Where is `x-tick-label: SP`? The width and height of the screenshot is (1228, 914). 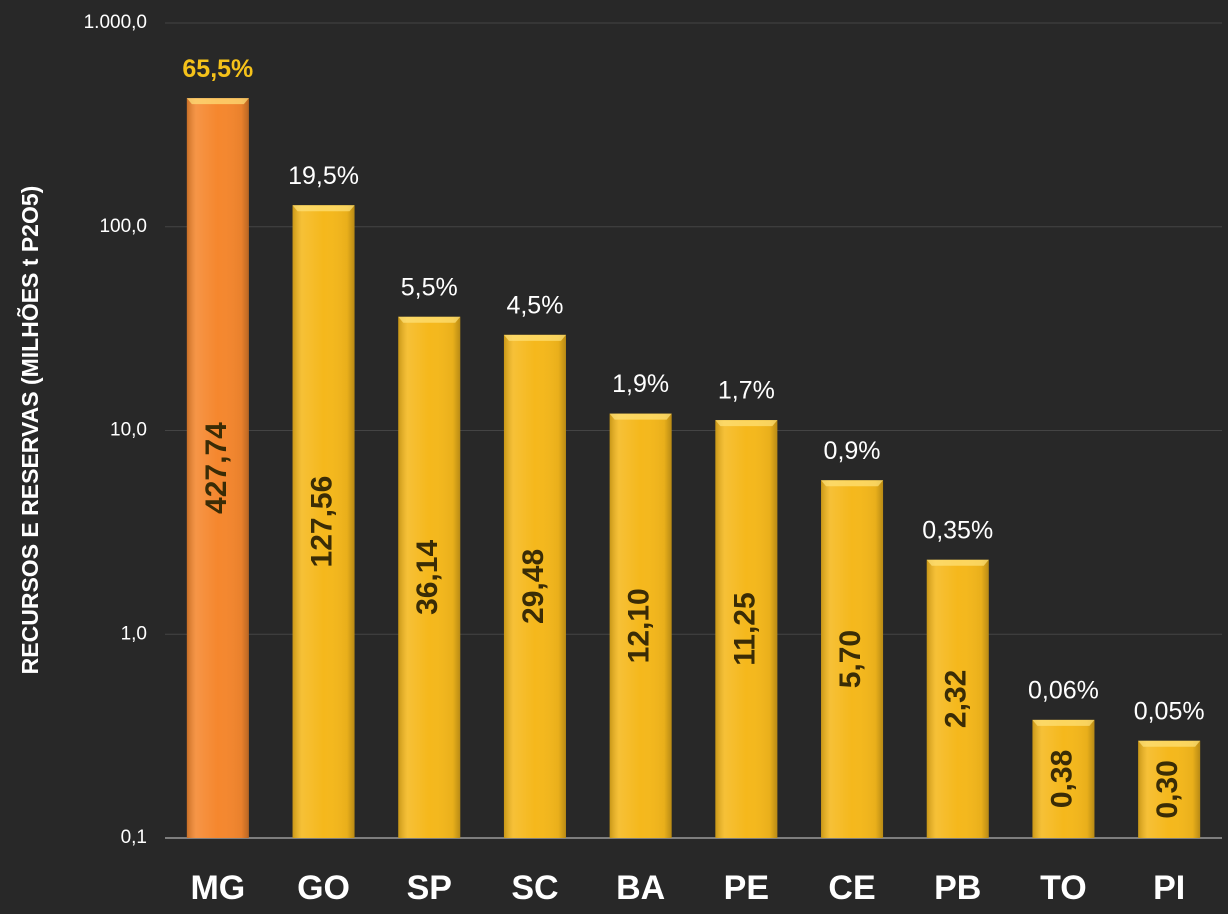 x-tick-label: SP is located at coordinates (429, 888).